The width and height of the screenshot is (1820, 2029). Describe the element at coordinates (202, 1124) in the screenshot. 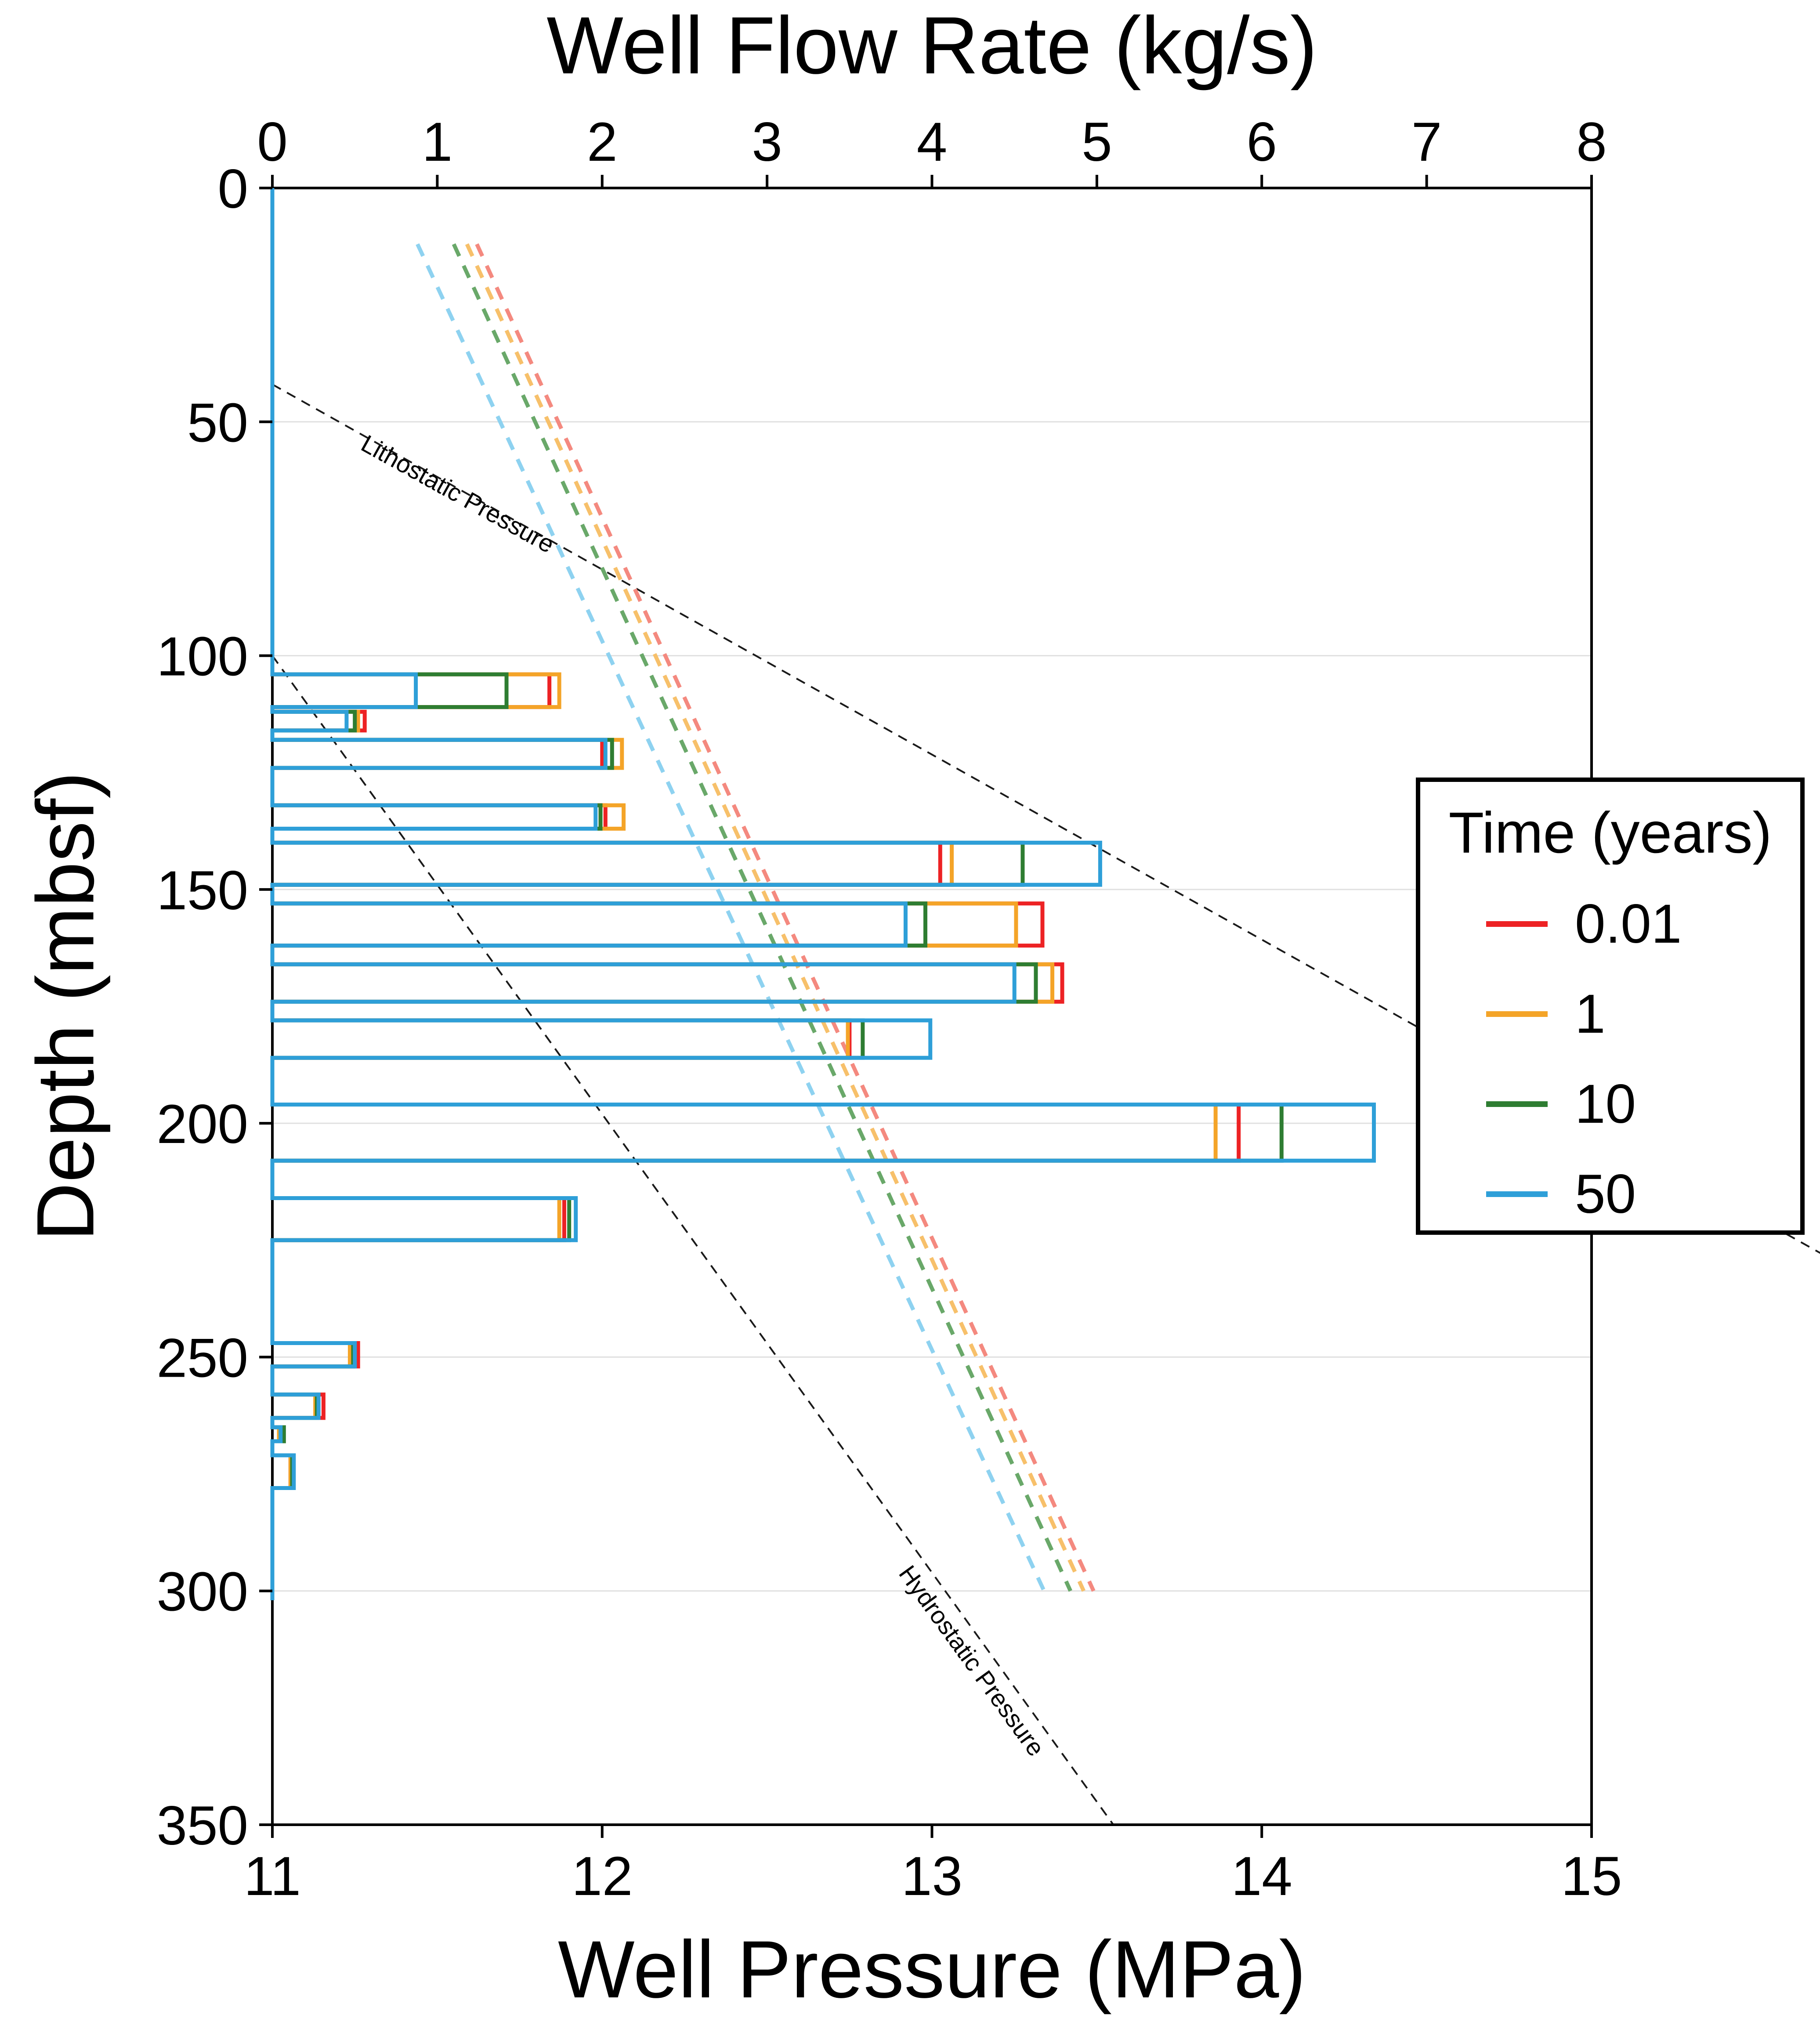

I see `left-tick-label: 200` at that location.